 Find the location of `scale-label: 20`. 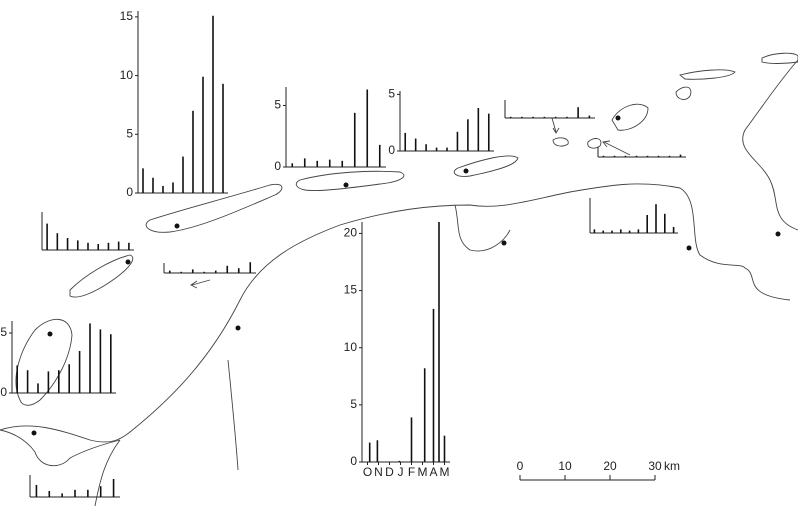

scale-label: 20 is located at coordinates (610, 466).